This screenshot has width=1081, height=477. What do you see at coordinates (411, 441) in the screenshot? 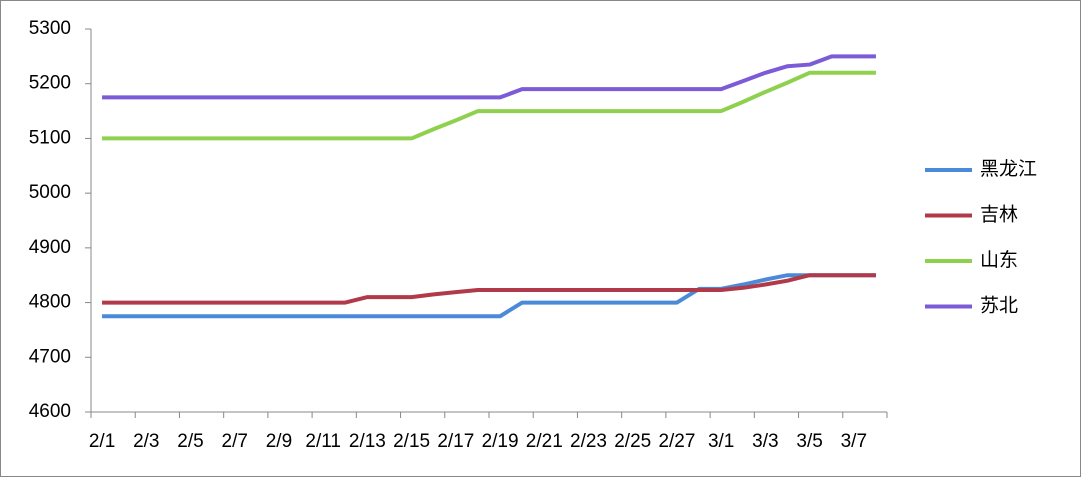
I see `x-tick-label: 2/15` at bounding box center [411, 441].